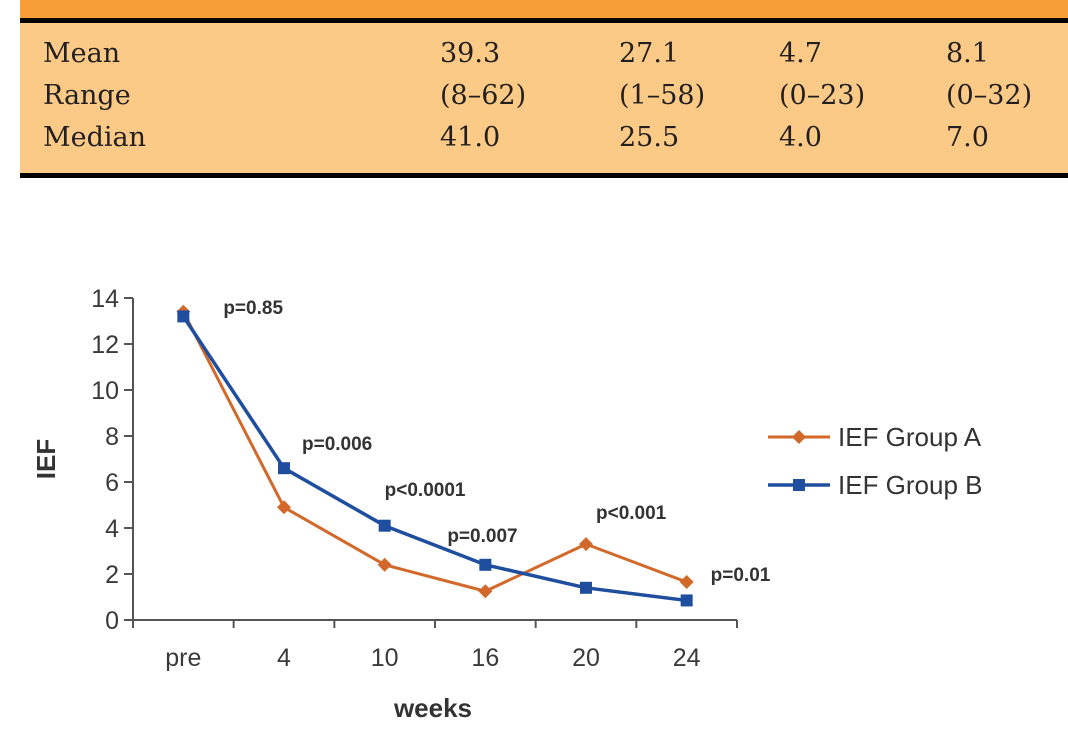  Describe the element at coordinates (105, 391) in the screenshot. I see `y-tick-label: 10` at that location.